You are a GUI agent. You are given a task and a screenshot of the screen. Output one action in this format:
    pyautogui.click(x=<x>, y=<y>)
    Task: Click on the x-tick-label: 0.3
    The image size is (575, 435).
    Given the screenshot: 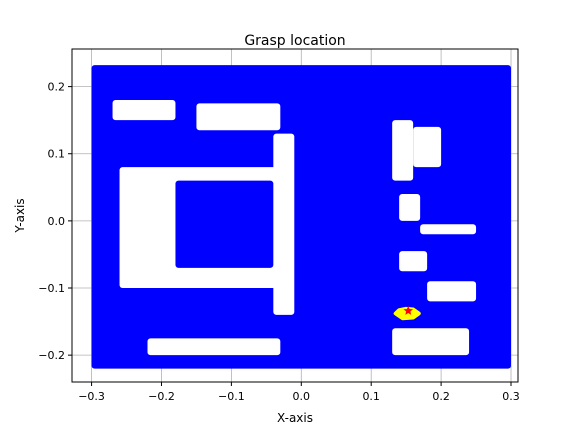 What is the action you would take?
    pyautogui.click(x=511, y=396)
    